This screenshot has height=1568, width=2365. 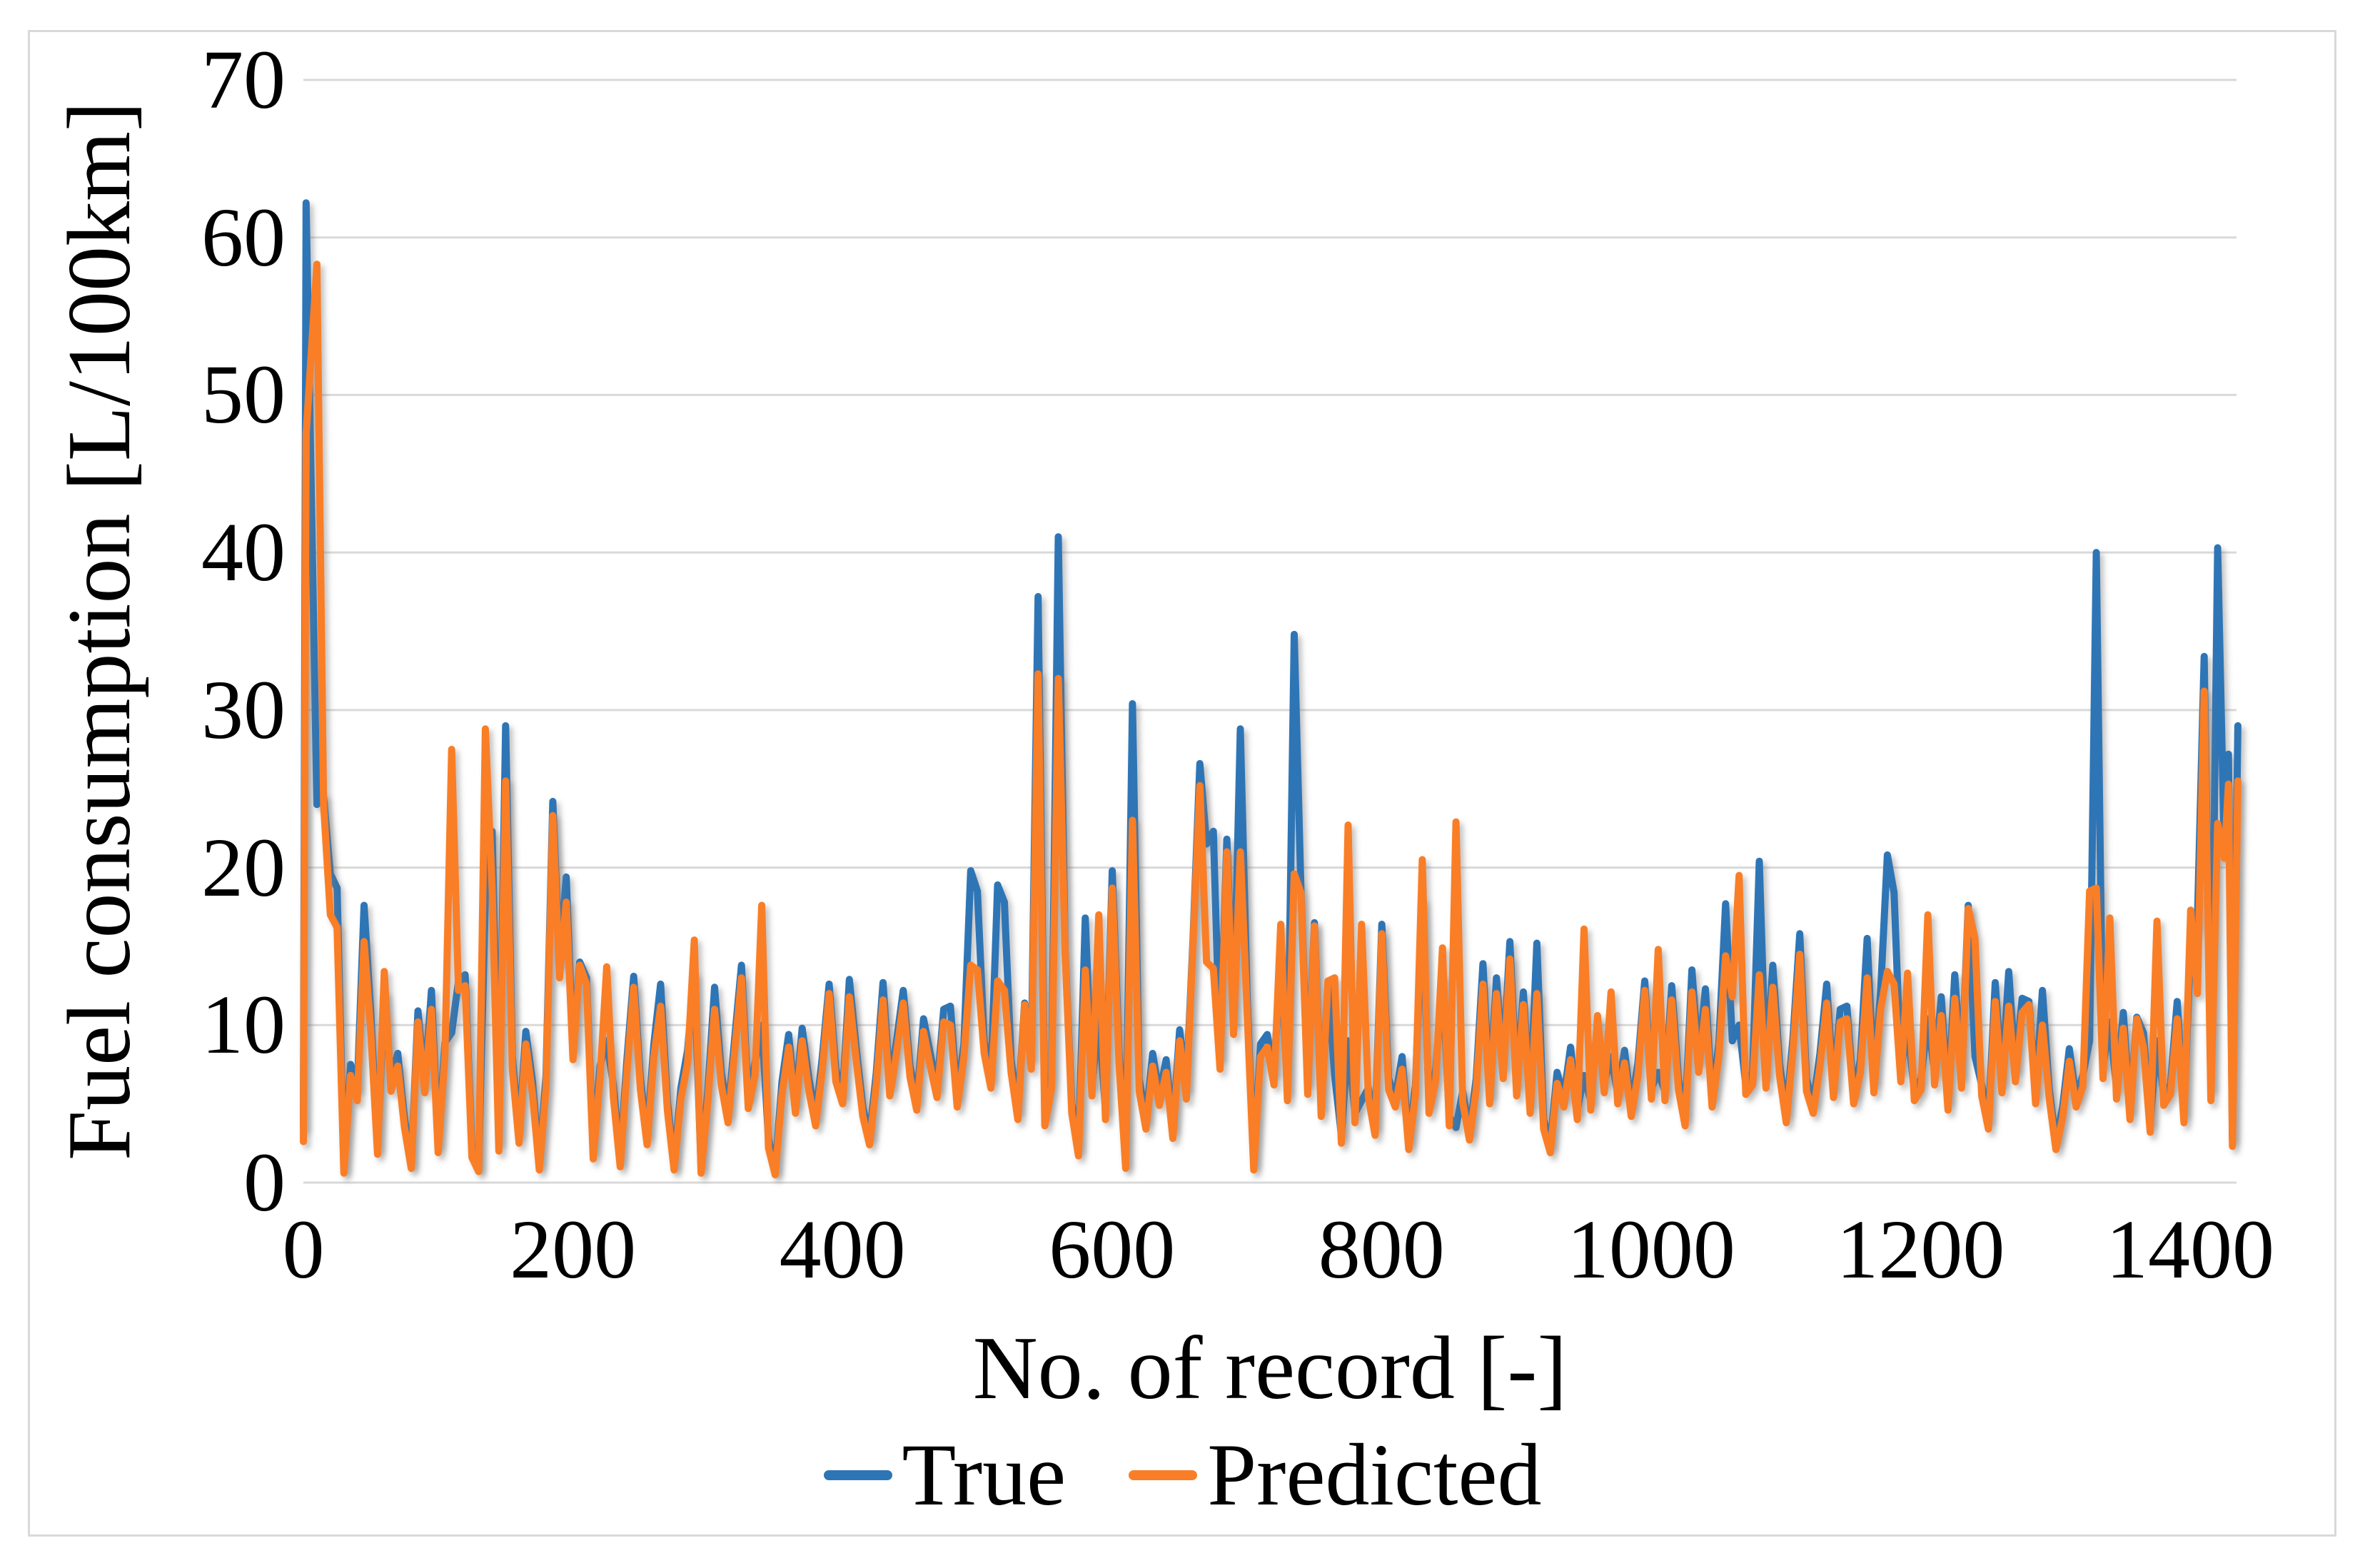 What do you see at coordinates (243, 552) in the screenshot?
I see `y-tick-label-40: 40` at bounding box center [243, 552].